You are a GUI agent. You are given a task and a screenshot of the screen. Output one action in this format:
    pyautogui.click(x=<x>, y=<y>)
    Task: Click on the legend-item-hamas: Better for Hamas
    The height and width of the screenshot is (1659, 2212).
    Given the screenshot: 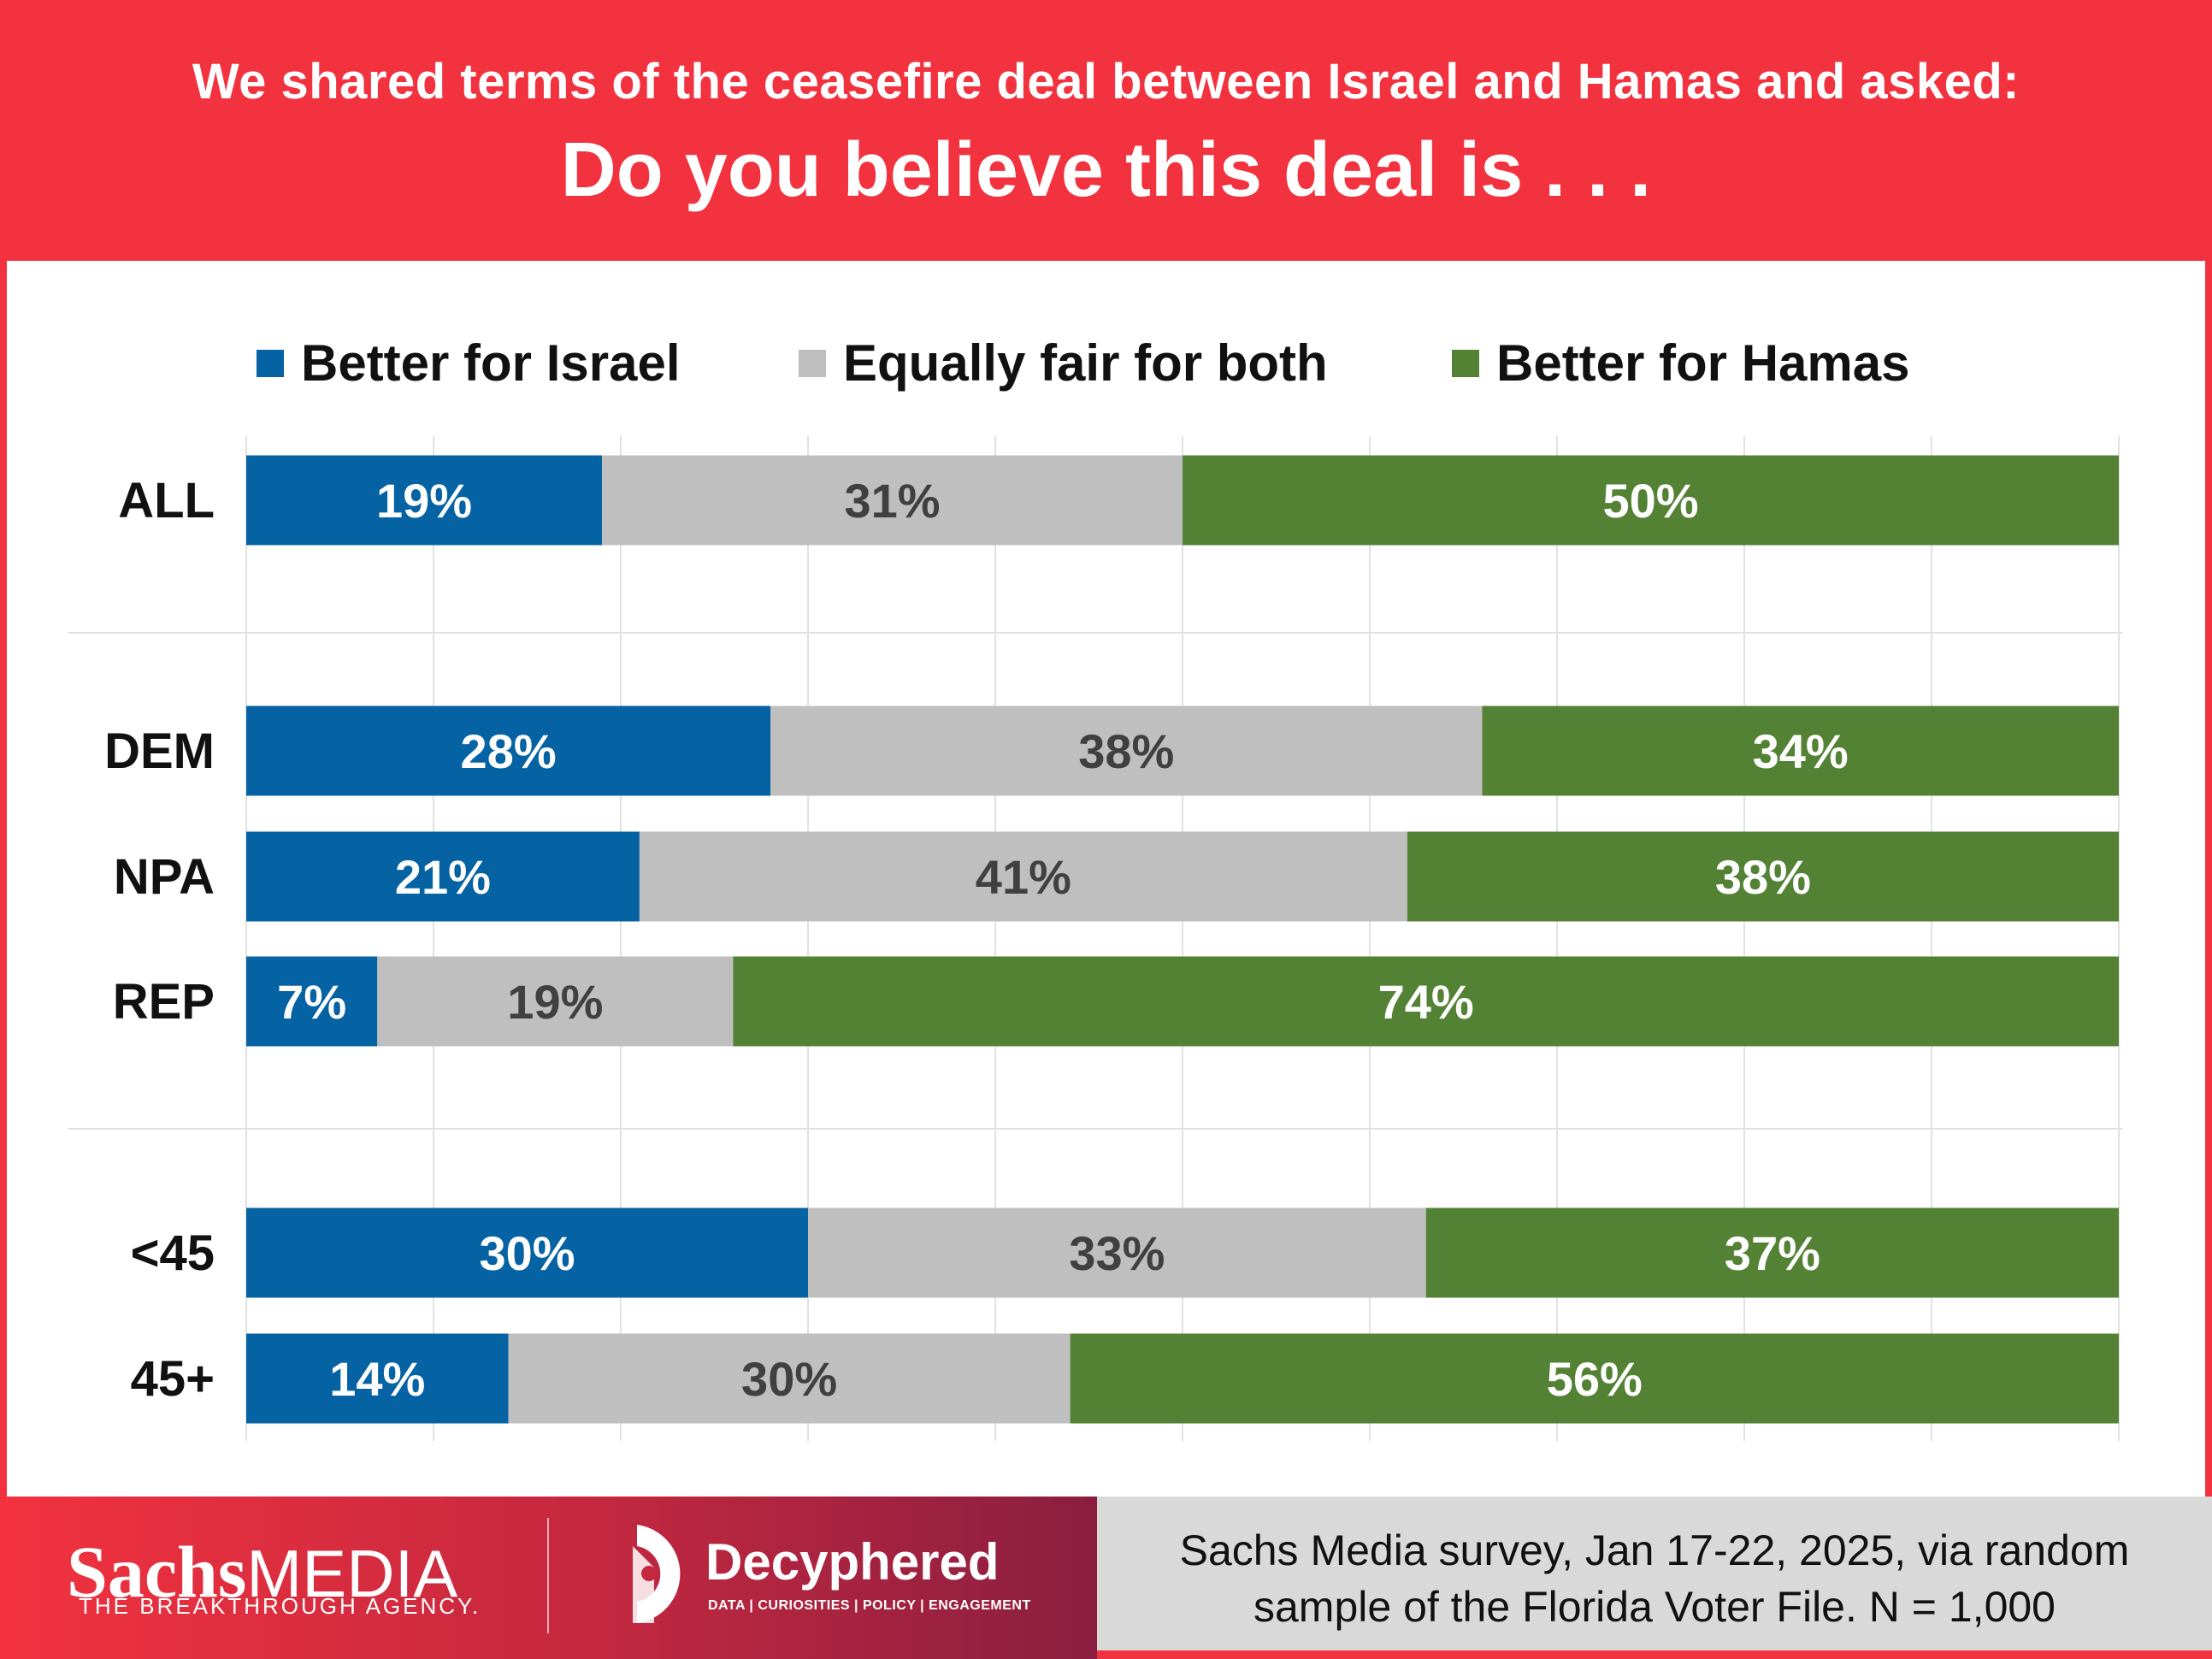 What is the action you would take?
    pyautogui.click(x=1681, y=363)
    